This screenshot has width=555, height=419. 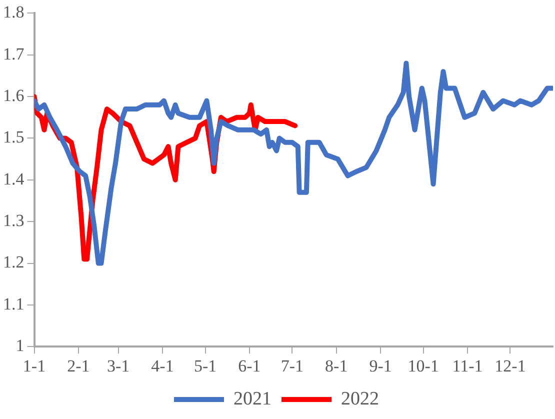 What do you see at coordinates (13, 137) in the screenshot?
I see `y-tick-label: 1.5` at bounding box center [13, 137].